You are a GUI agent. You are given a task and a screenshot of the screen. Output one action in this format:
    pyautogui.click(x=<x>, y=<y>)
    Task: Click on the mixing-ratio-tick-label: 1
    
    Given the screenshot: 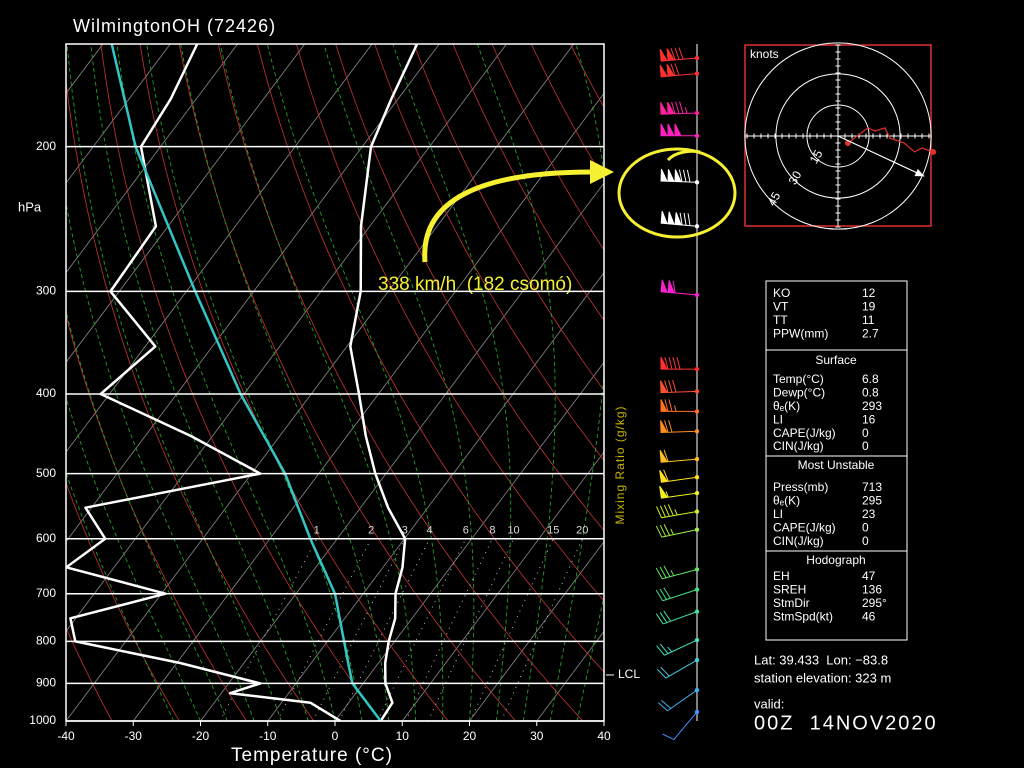 What is the action you would take?
    pyautogui.click(x=317, y=531)
    